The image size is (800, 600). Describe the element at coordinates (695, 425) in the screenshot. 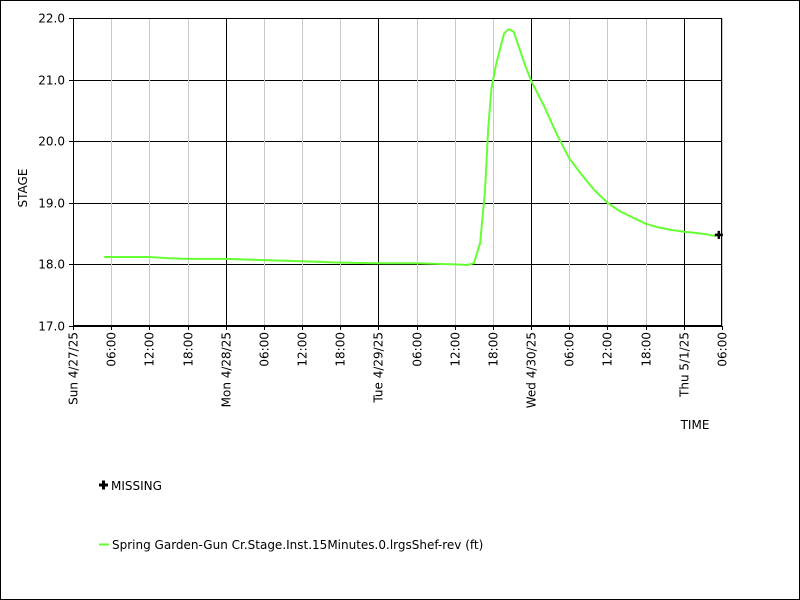

I see `x-axis-title: TIME` at that location.